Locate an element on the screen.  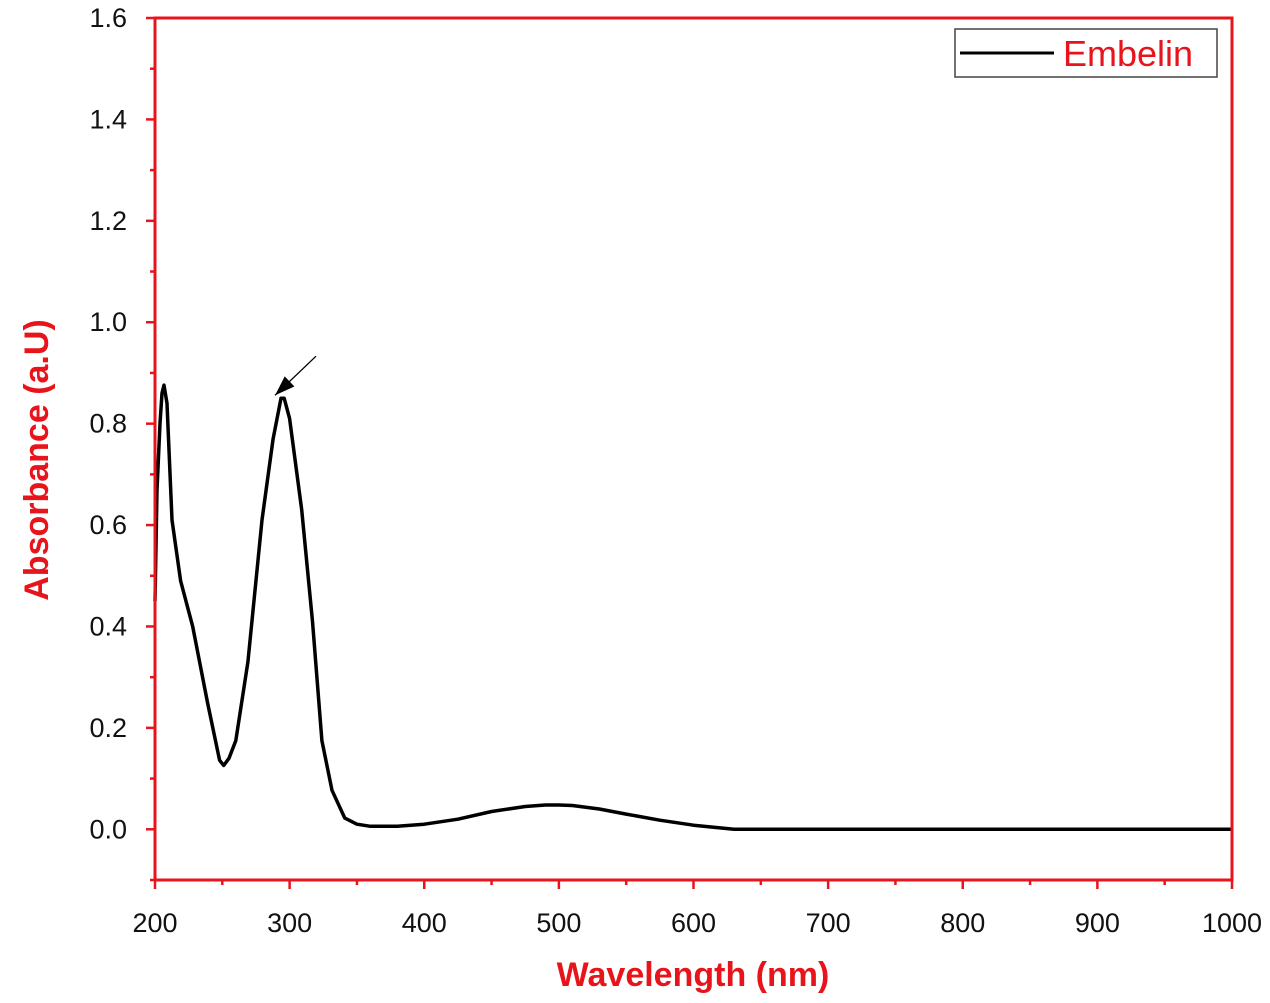
y-tick-label: 1.0 is located at coordinates (108, 322).